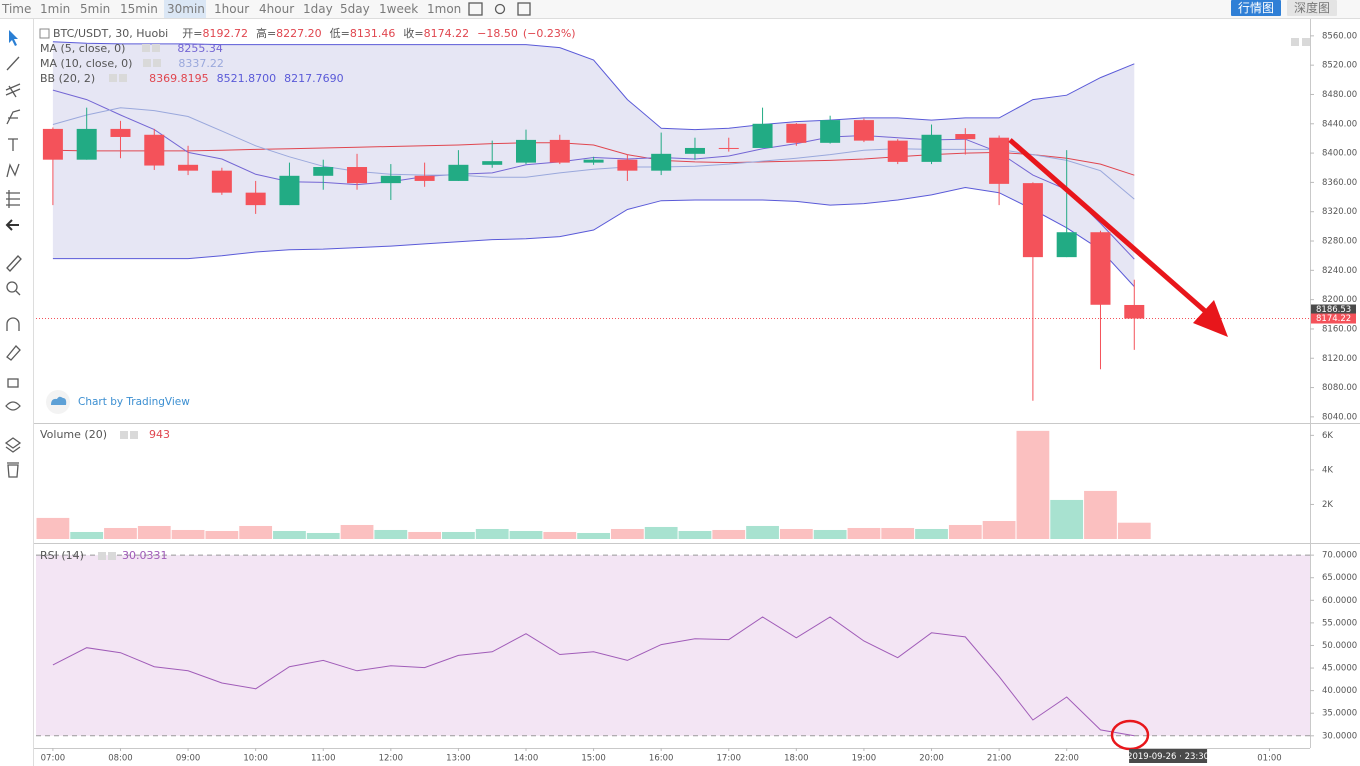 The height and width of the screenshot is (766, 1360). Describe the element at coordinates (500, 9) in the screenshot. I see `icon-settings` at that location.